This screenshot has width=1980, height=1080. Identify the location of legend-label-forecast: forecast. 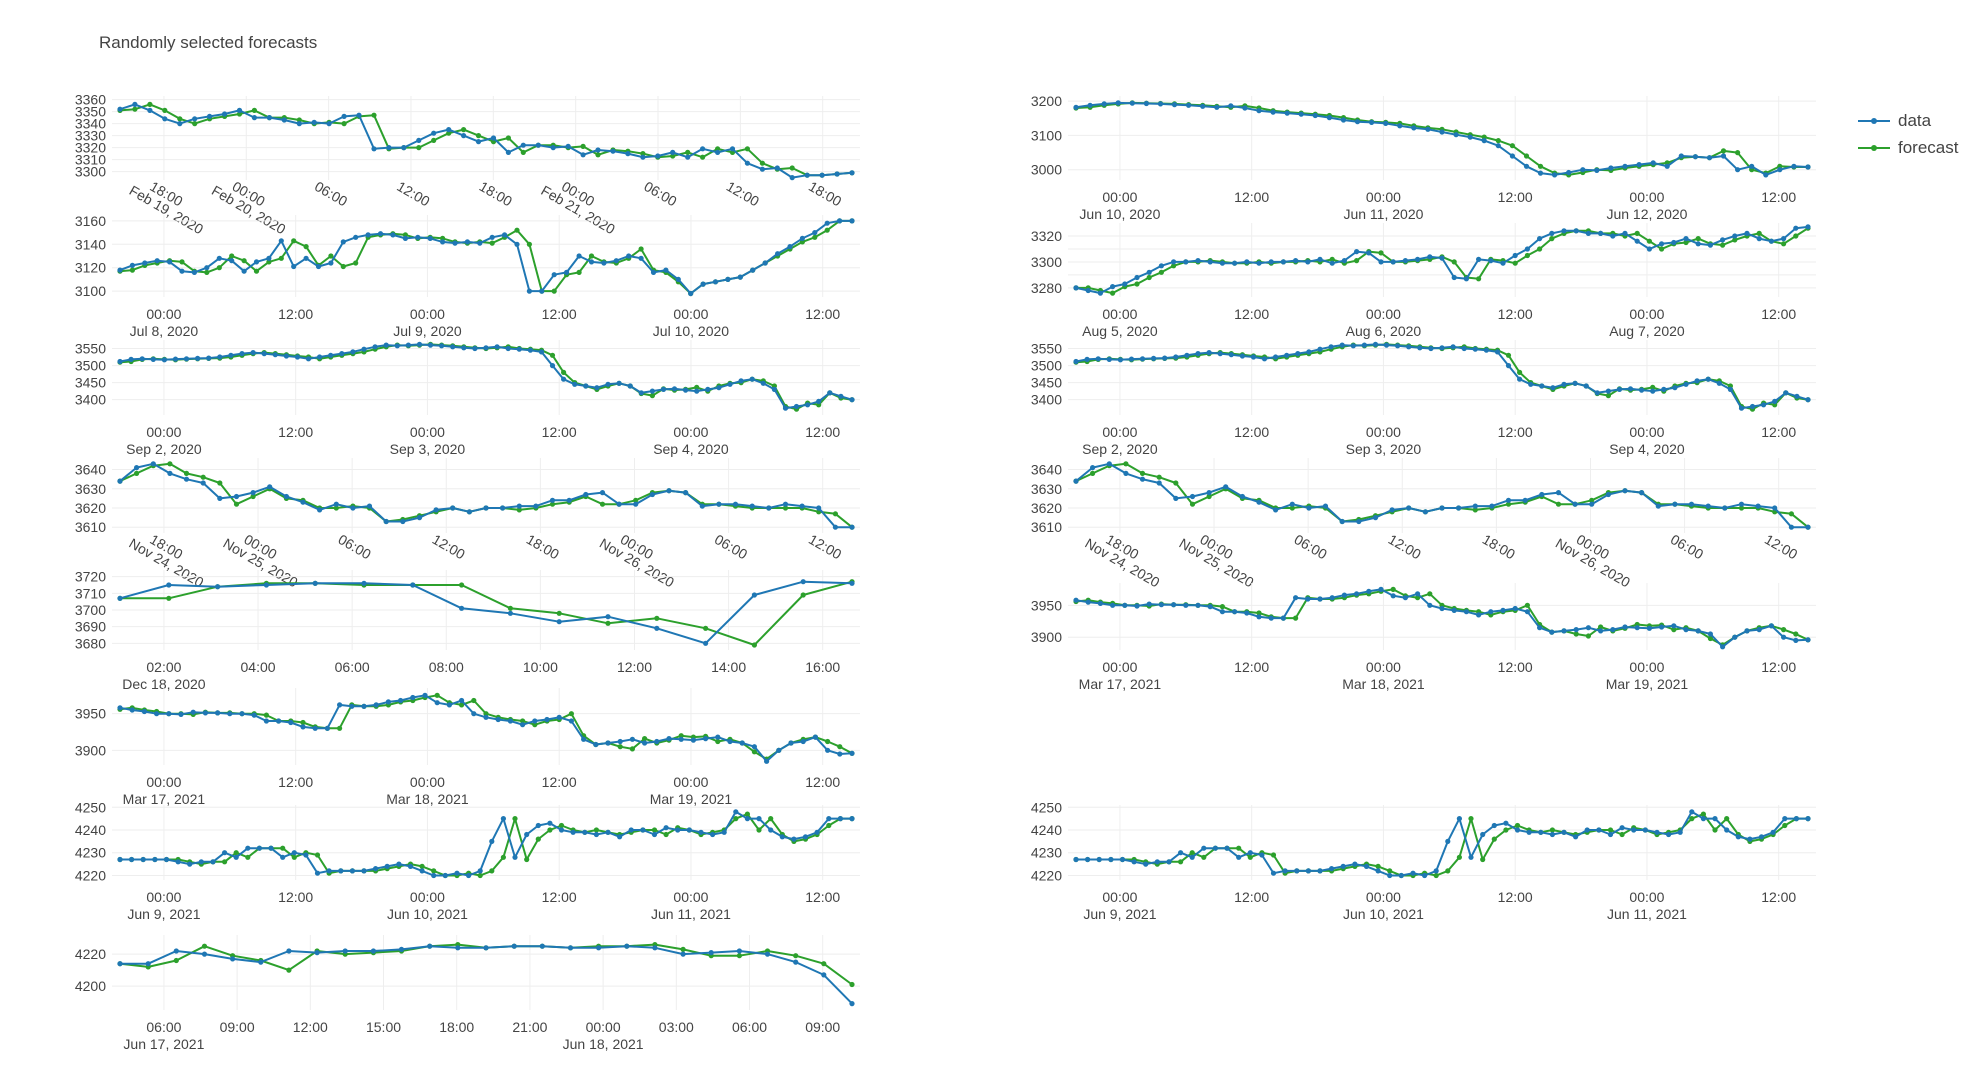
(1928, 147).